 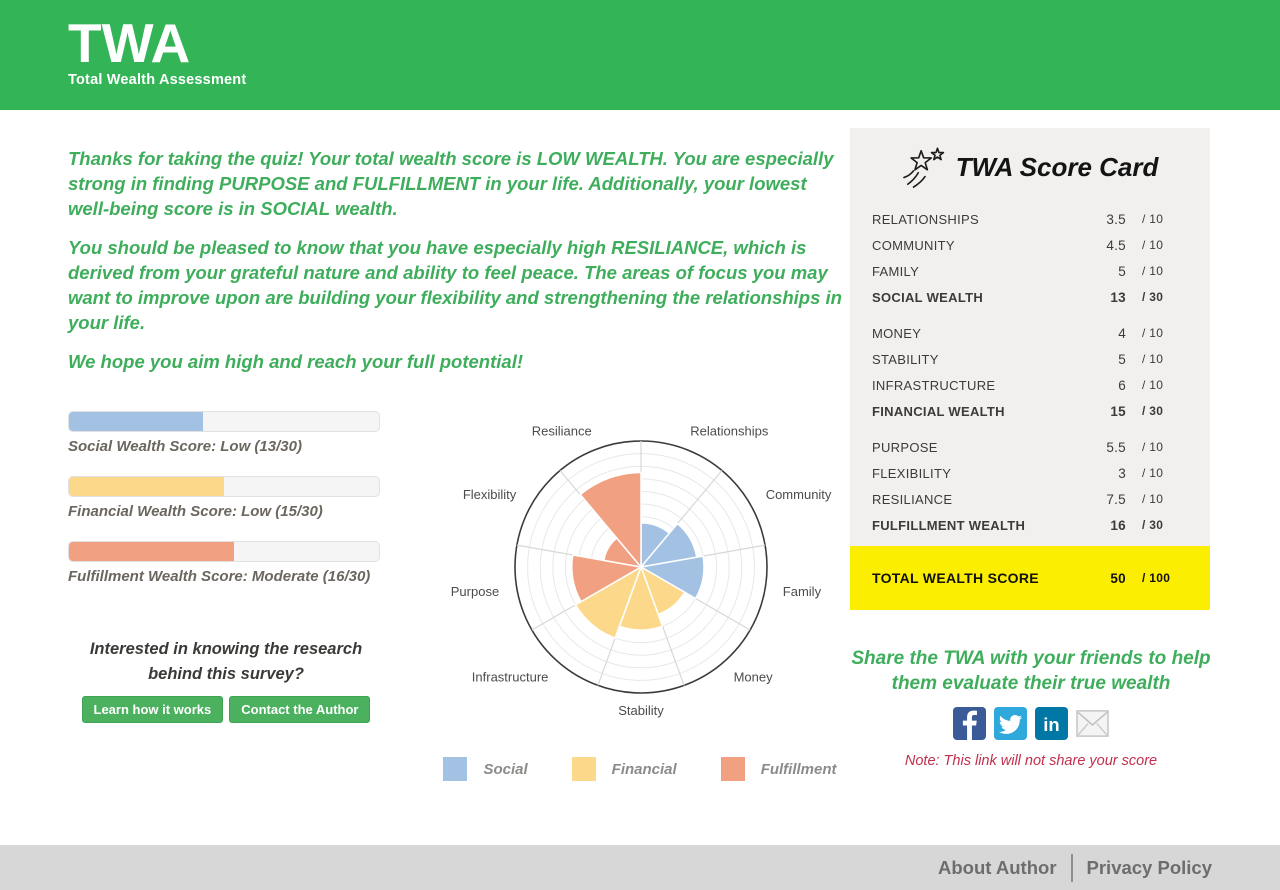 What do you see at coordinates (562, 431) in the screenshot?
I see `axis-label-resiliance: Resiliance` at bounding box center [562, 431].